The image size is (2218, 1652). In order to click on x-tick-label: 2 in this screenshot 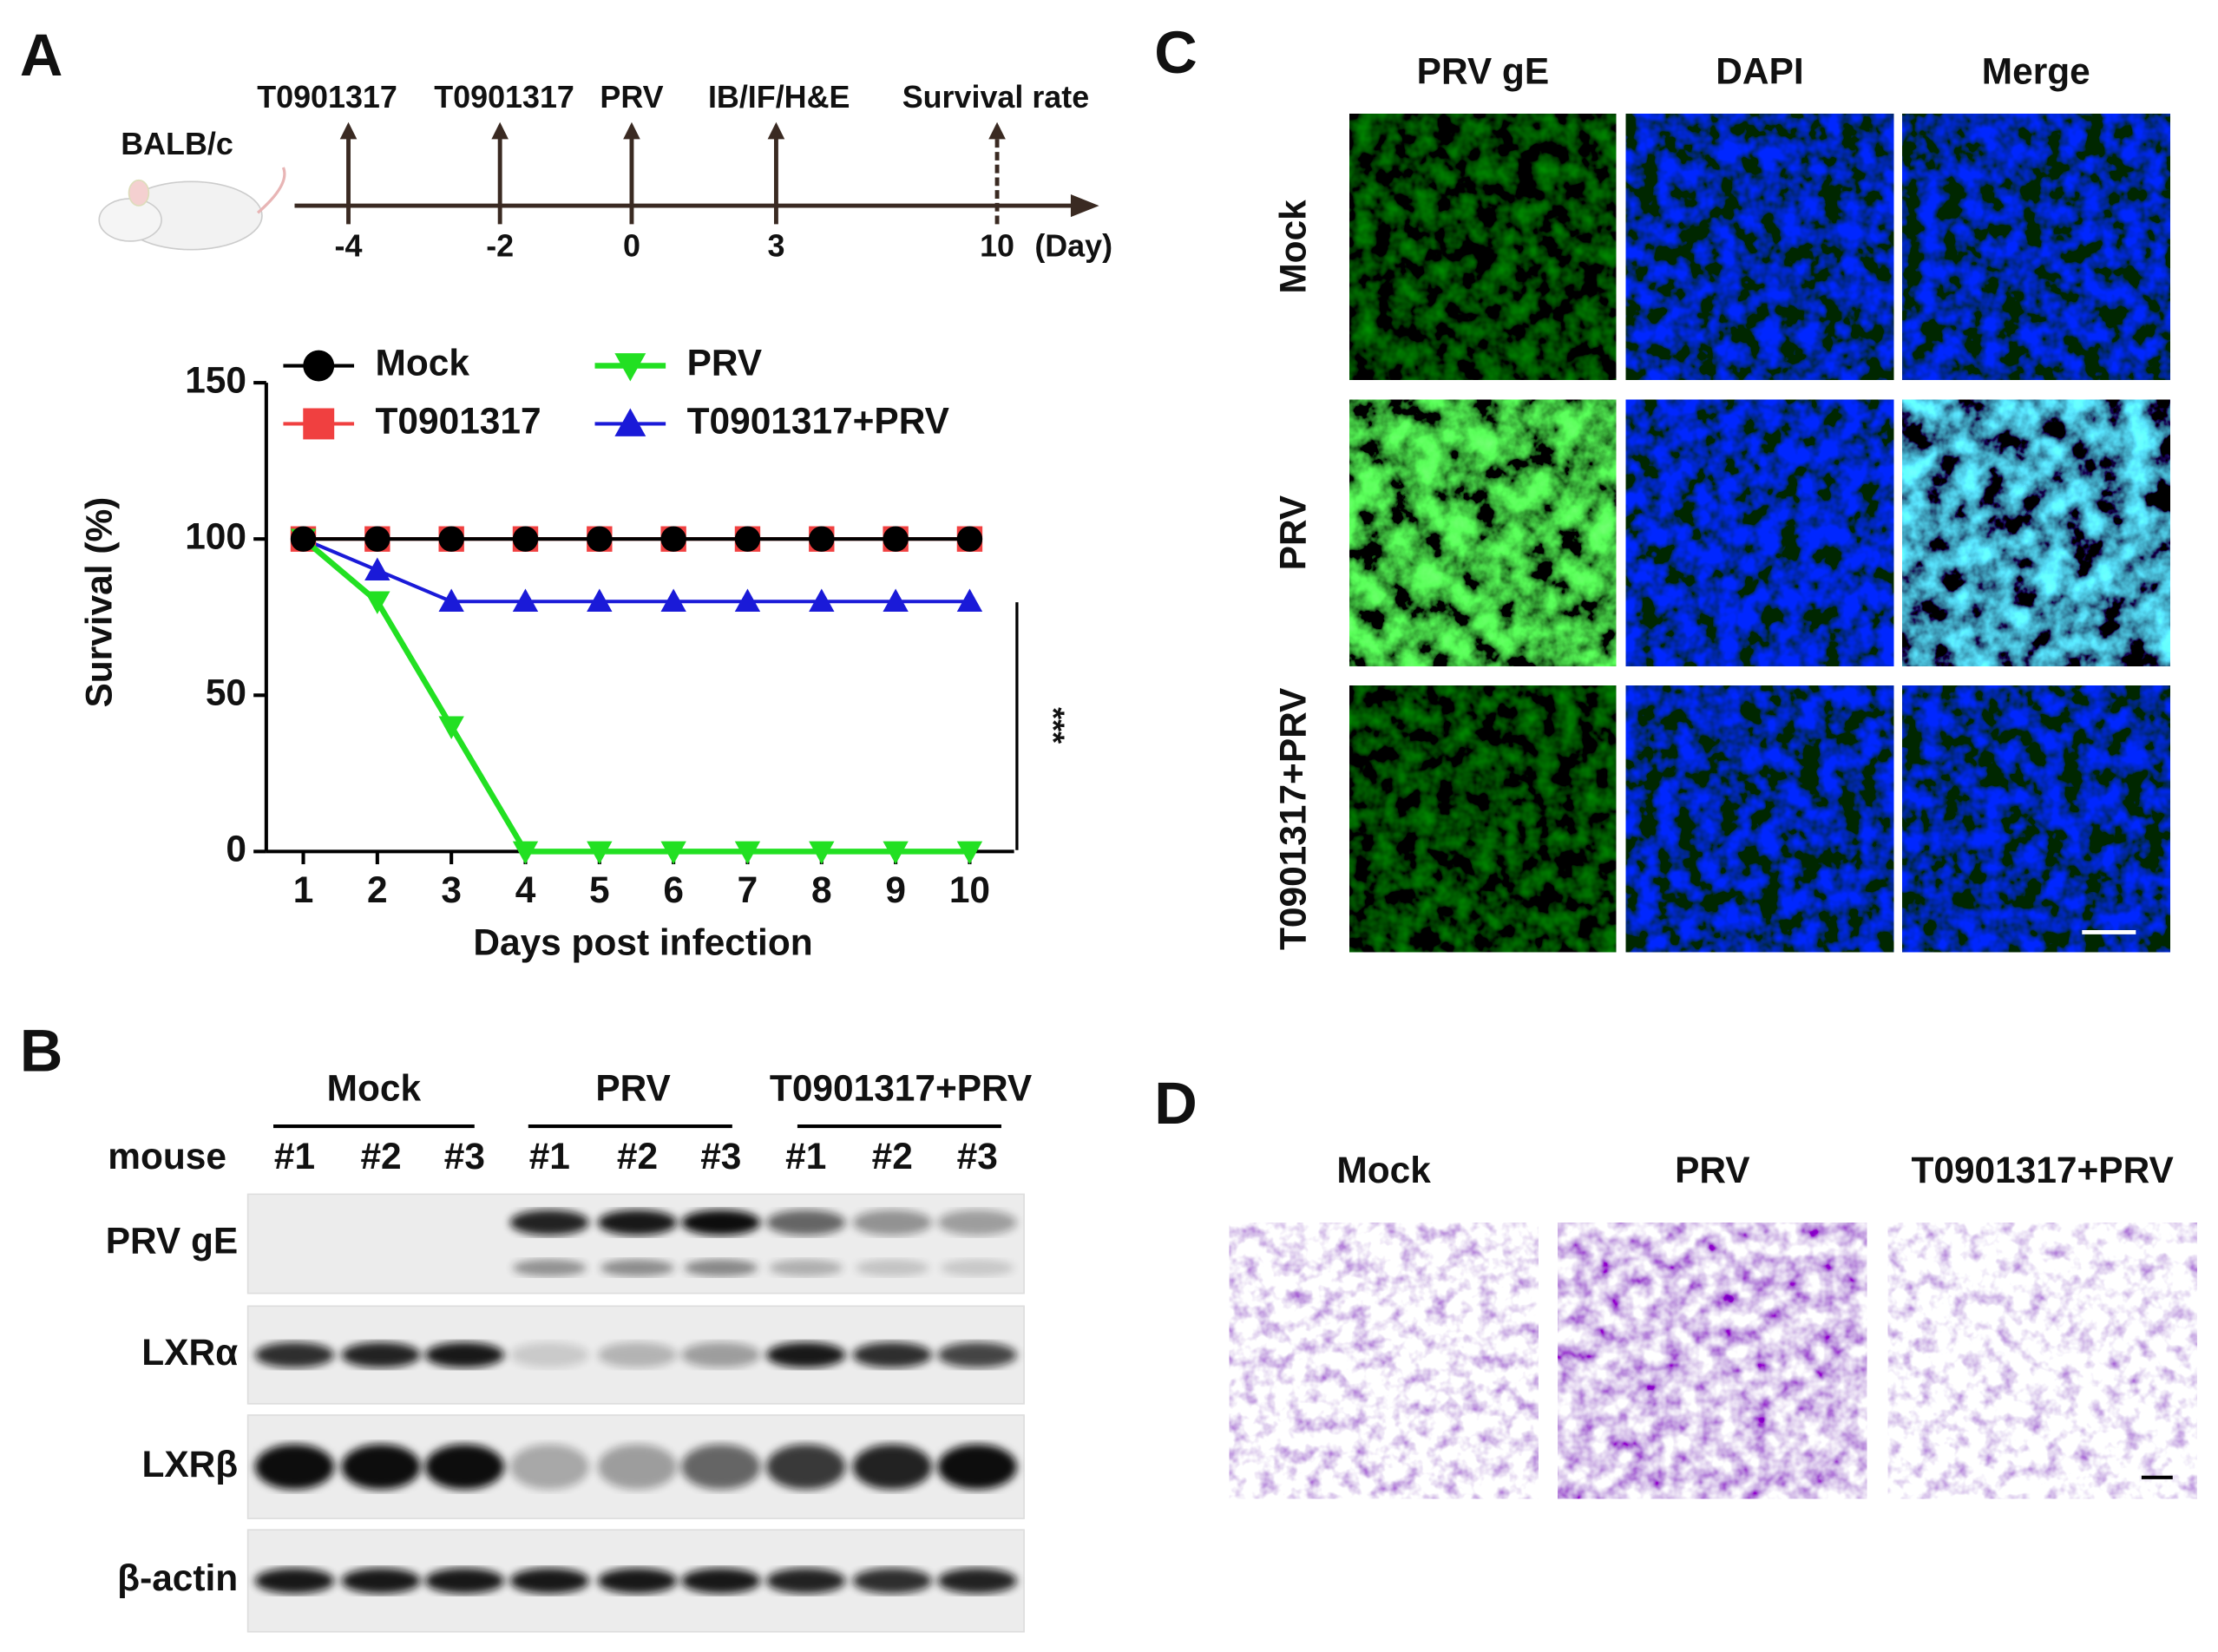, I will do `click(377, 890)`.